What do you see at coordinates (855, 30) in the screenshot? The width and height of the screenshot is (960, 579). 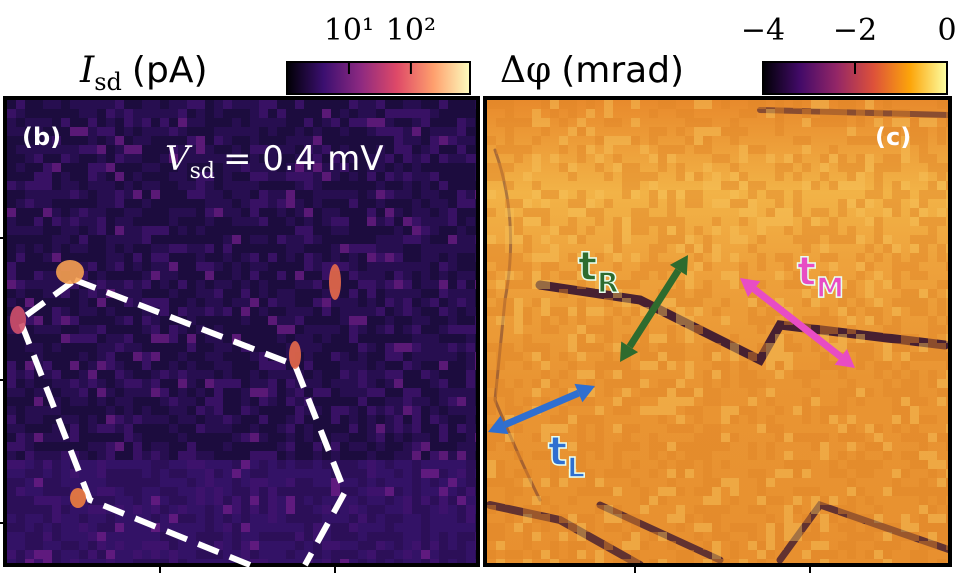 I see `colorbar-tick-label: −2` at bounding box center [855, 30].